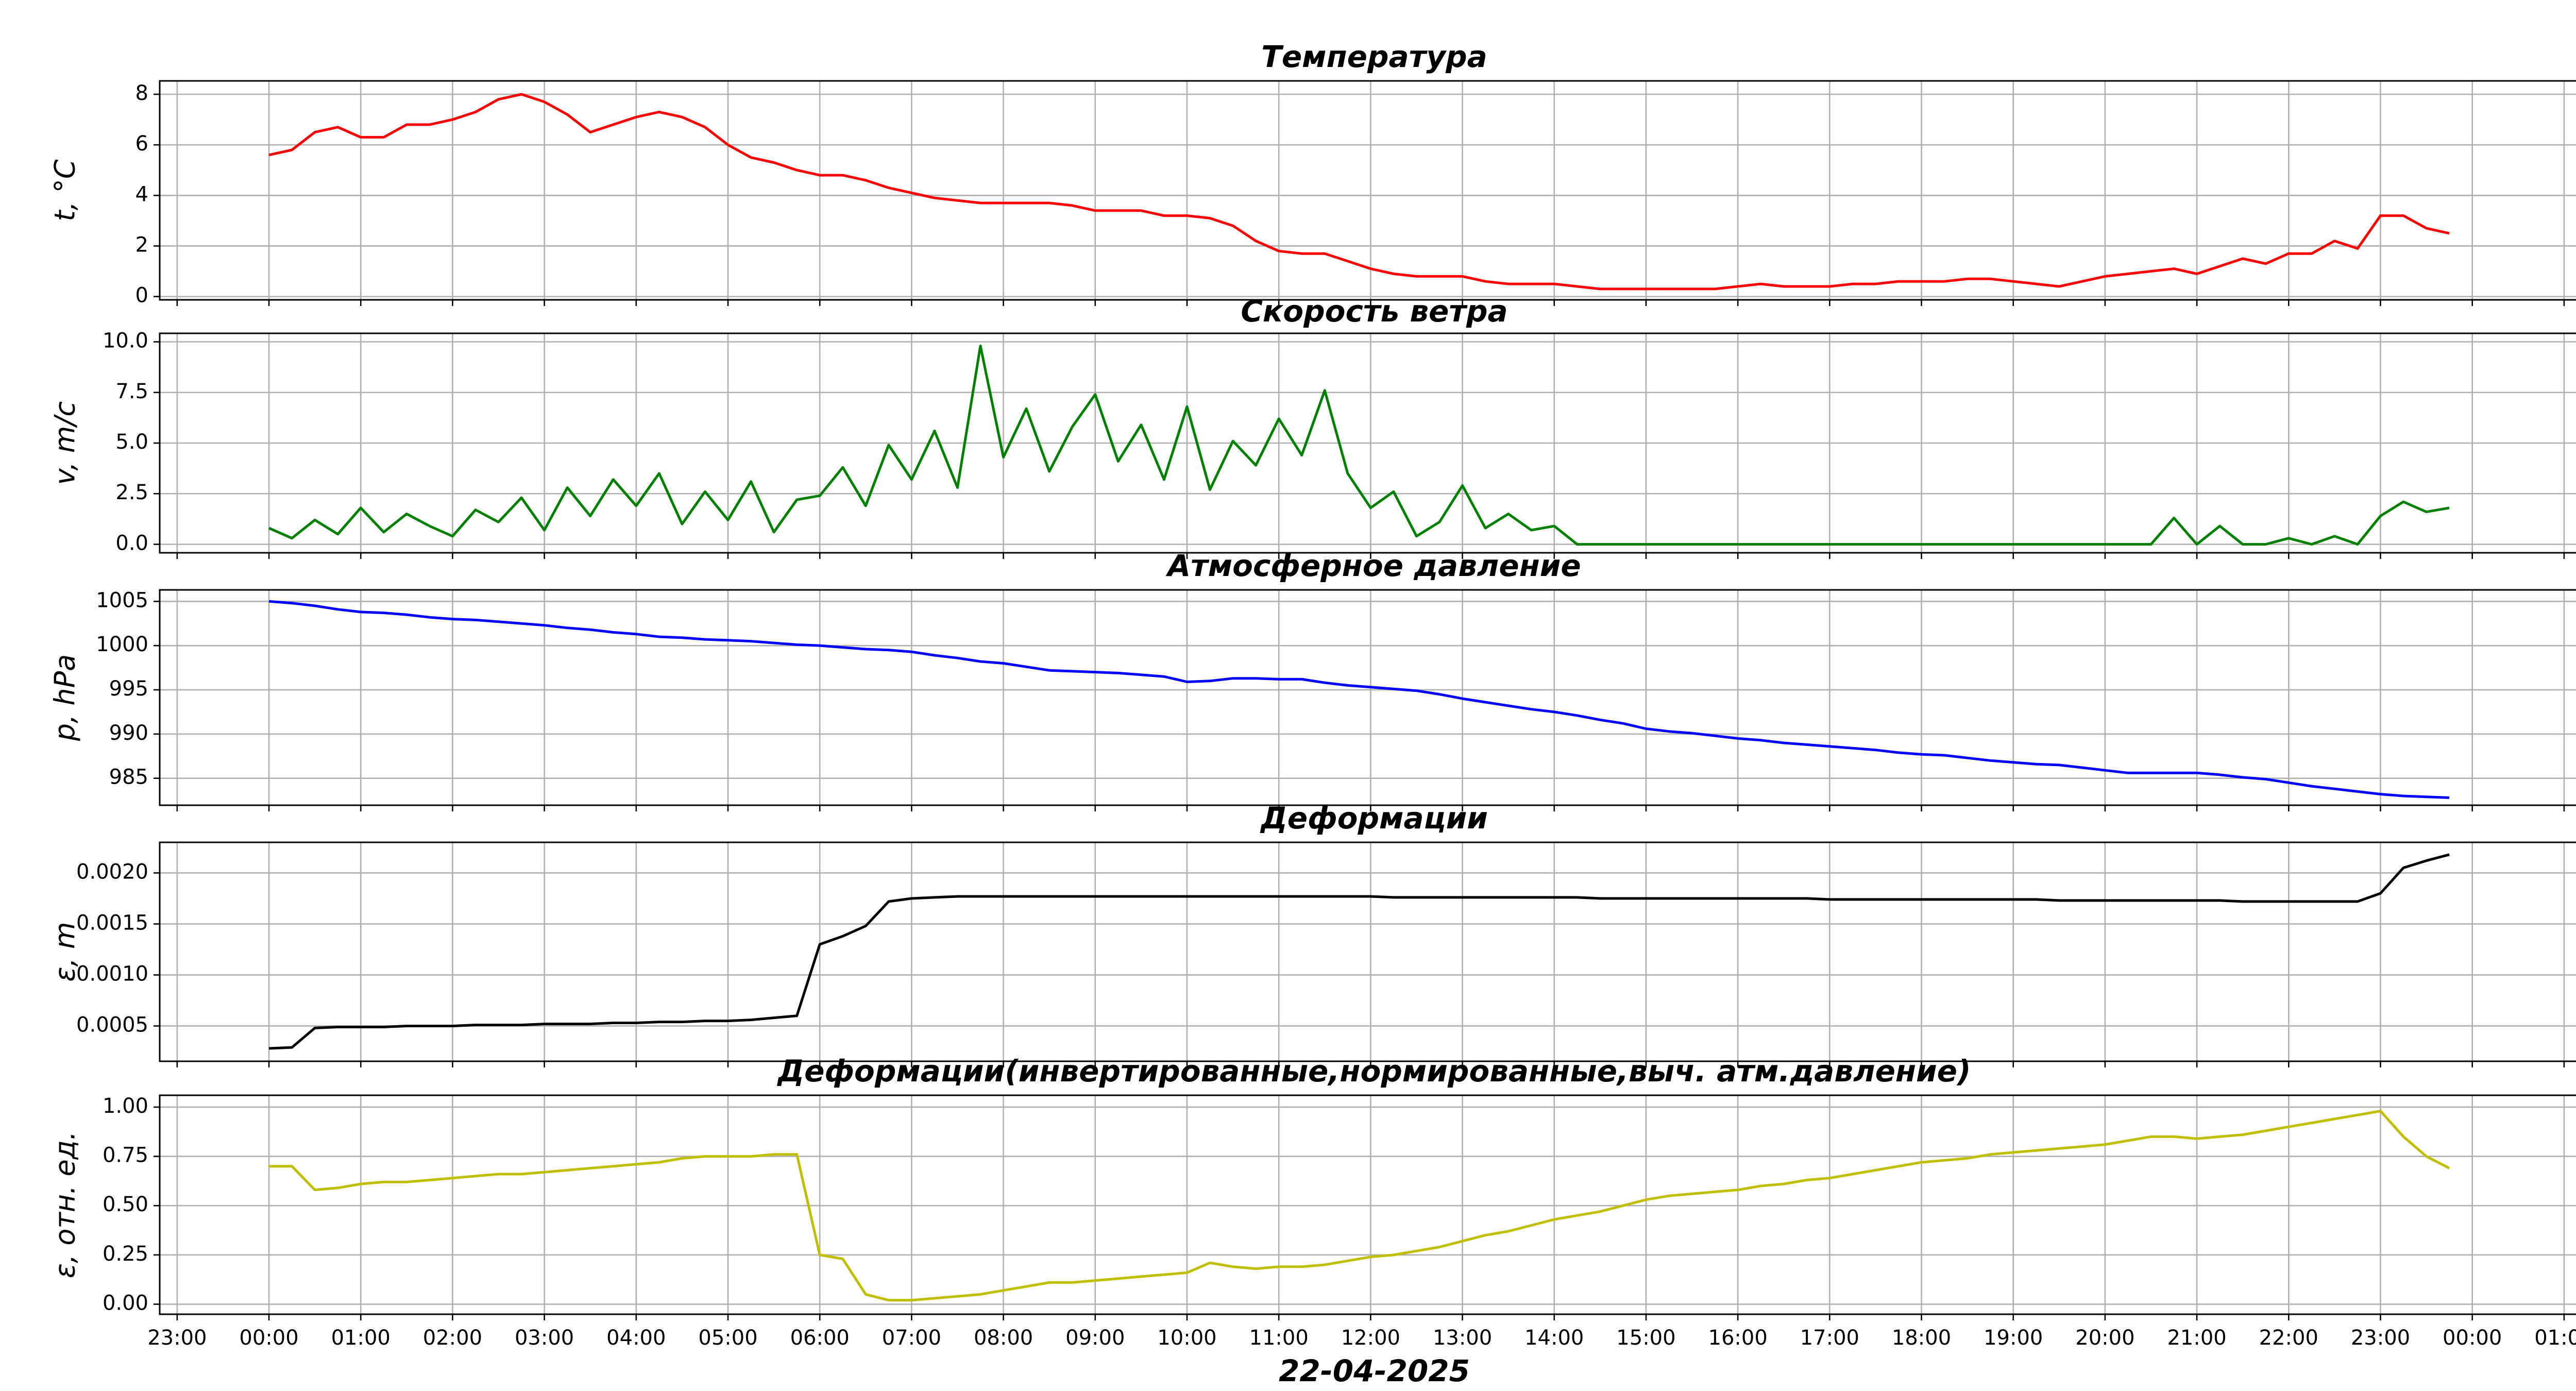 The image size is (2576, 1391). What do you see at coordinates (1645, 1338) in the screenshot?
I see `x-tick-label: 15:00` at bounding box center [1645, 1338].